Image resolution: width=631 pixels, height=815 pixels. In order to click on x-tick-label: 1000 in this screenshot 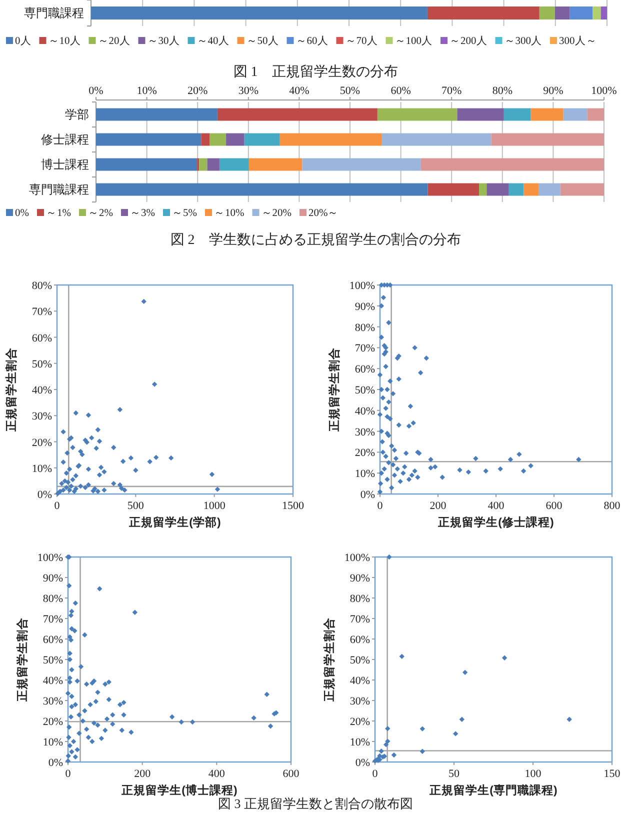, I will do `click(214, 506)`.